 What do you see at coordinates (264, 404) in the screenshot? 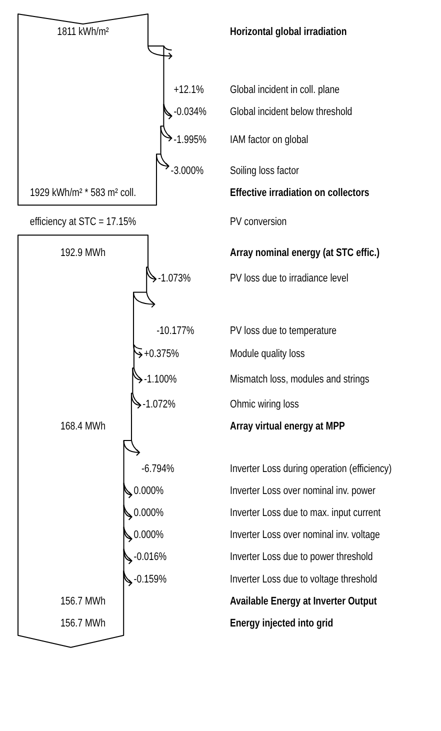
I see `category-label: Ohmic wiring loss` at bounding box center [264, 404].